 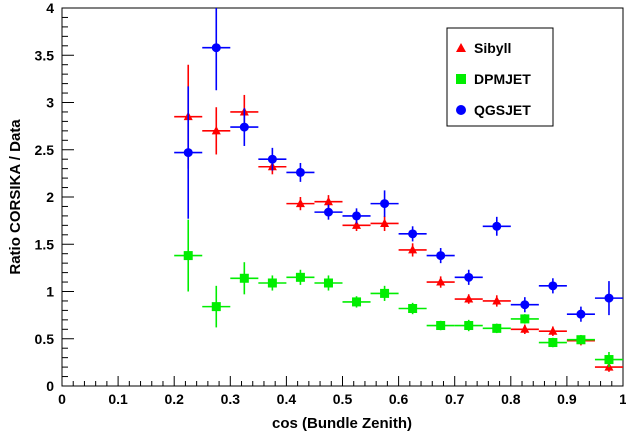 I want to click on x-tick-label: 0.6, so click(x=399, y=399).